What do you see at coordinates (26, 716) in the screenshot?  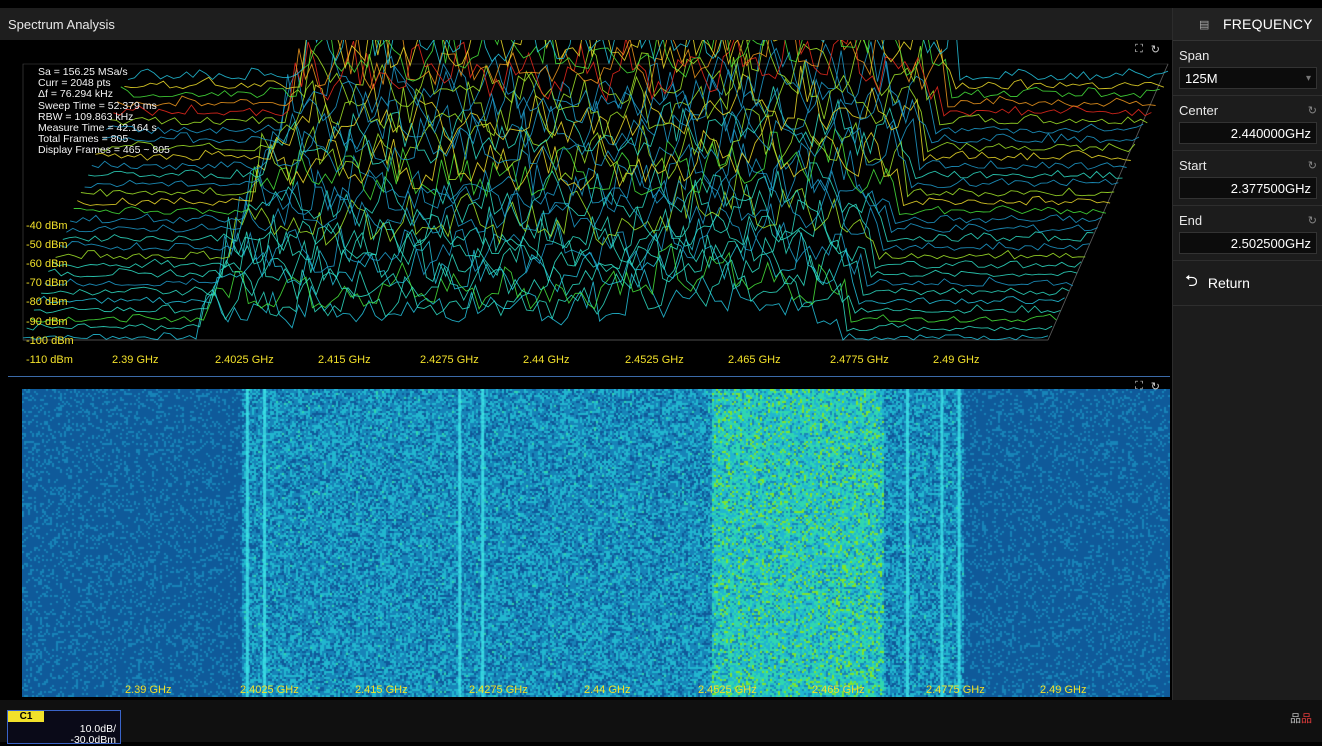 I see `channel-name: C1` at bounding box center [26, 716].